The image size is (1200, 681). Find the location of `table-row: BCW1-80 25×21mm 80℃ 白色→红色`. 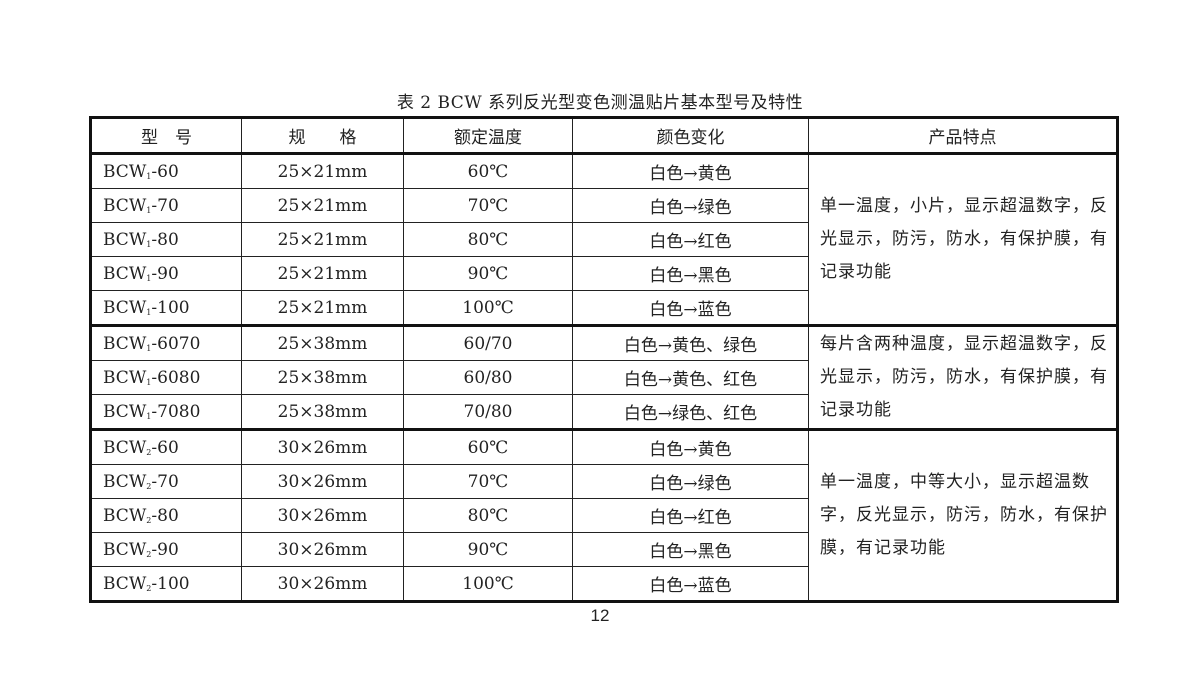

table-row: BCW1-80 25×21mm 80℃ 白色→红色 is located at coordinates (604, 239).